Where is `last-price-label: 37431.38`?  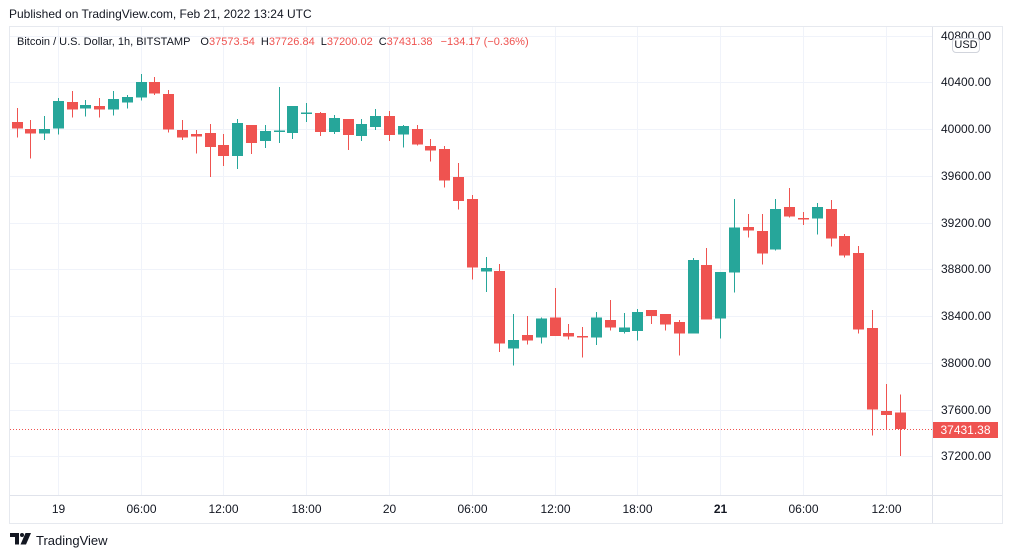
last-price-label: 37431.38 is located at coordinates (965, 429).